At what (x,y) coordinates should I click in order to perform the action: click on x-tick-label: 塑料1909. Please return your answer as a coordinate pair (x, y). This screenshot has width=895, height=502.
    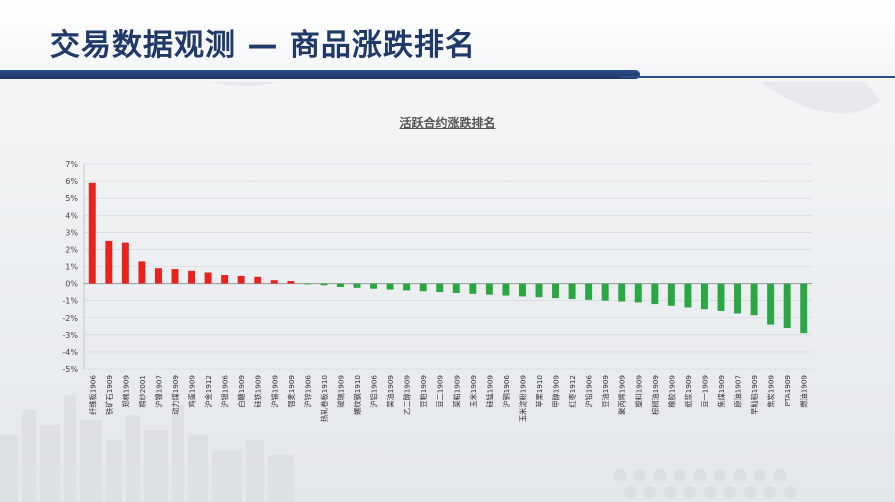
    Looking at the image, I should click on (638, 391).